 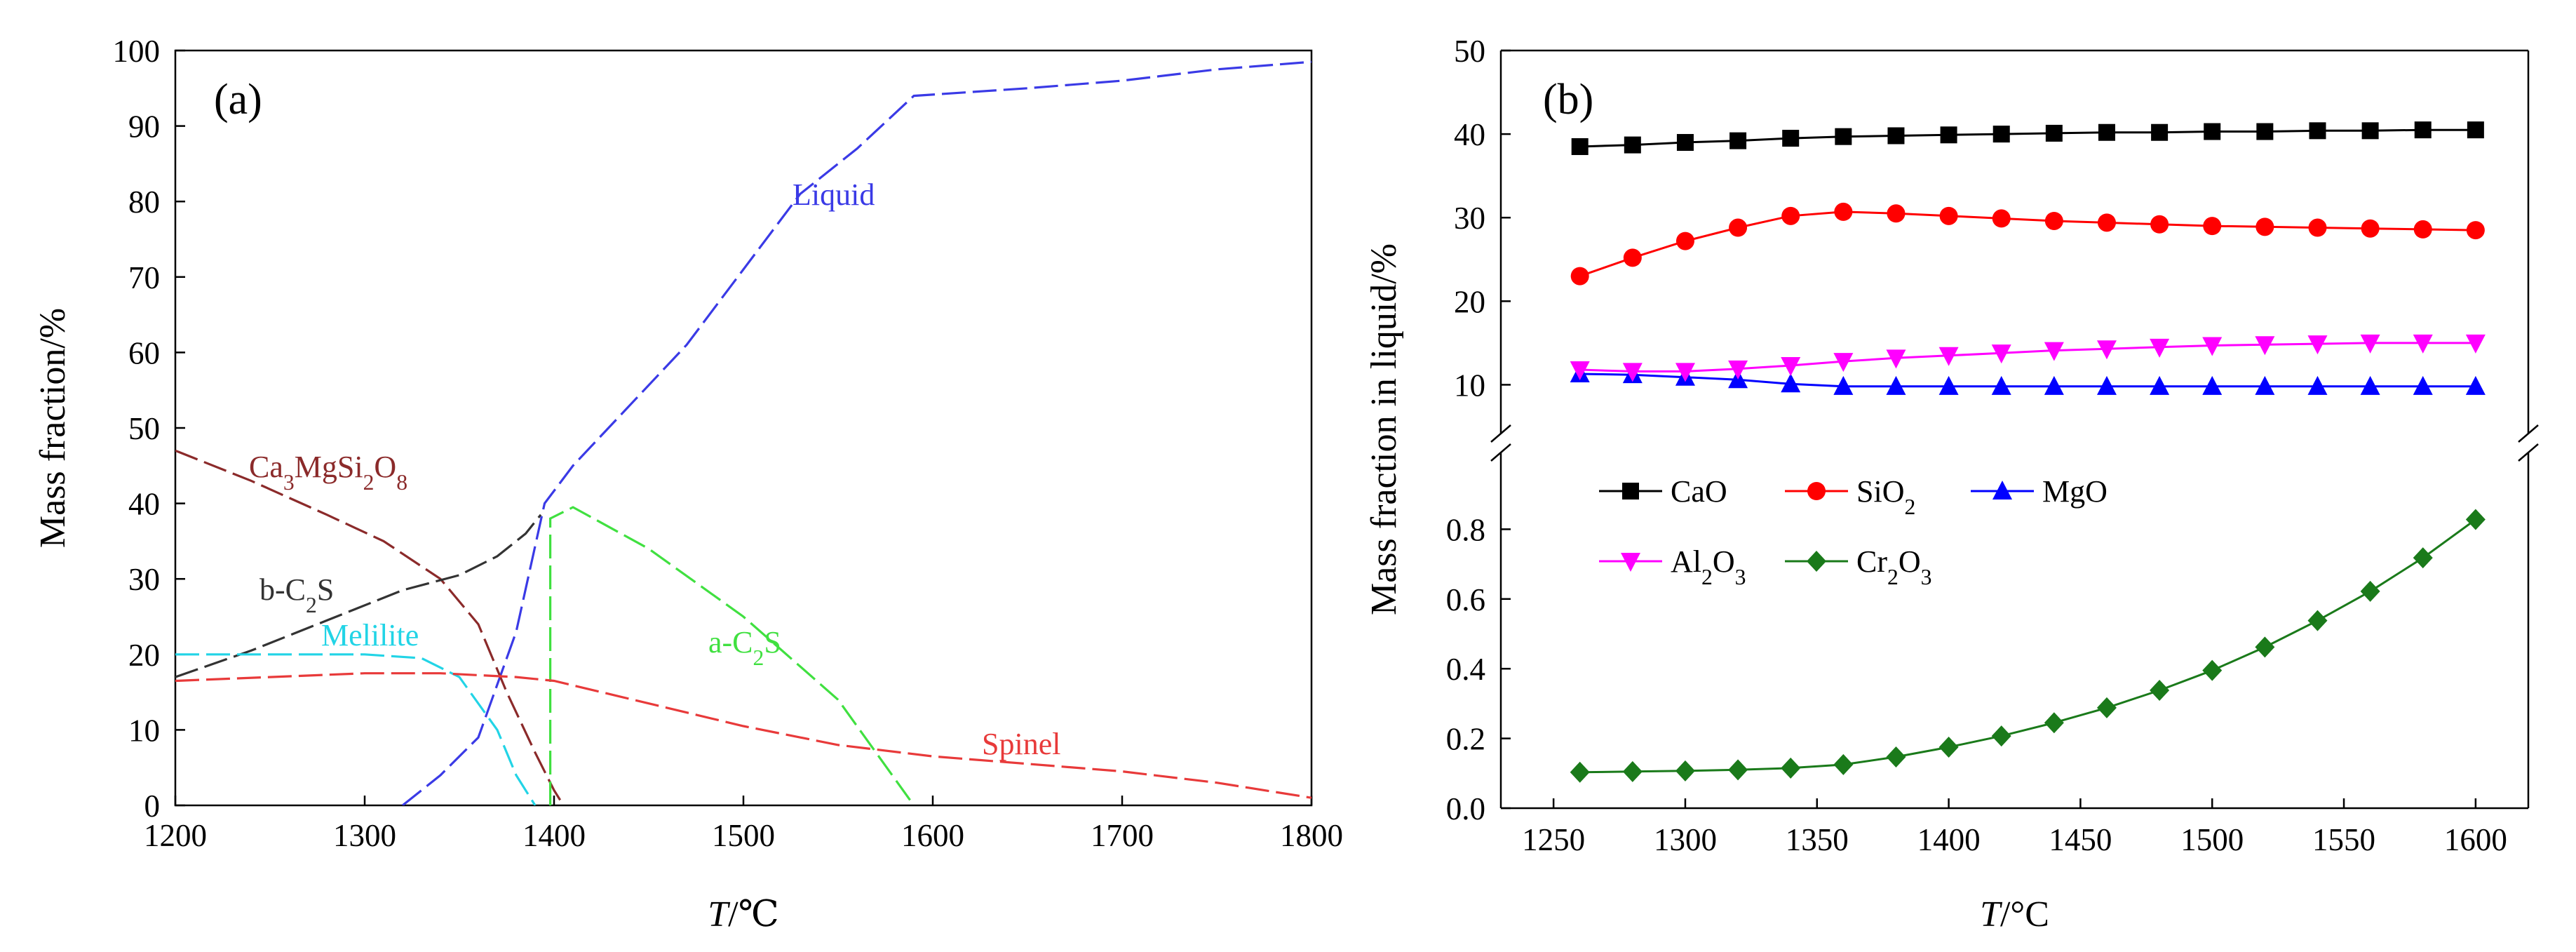 I want to click on series-CaO, so click(x=2027, y=138).